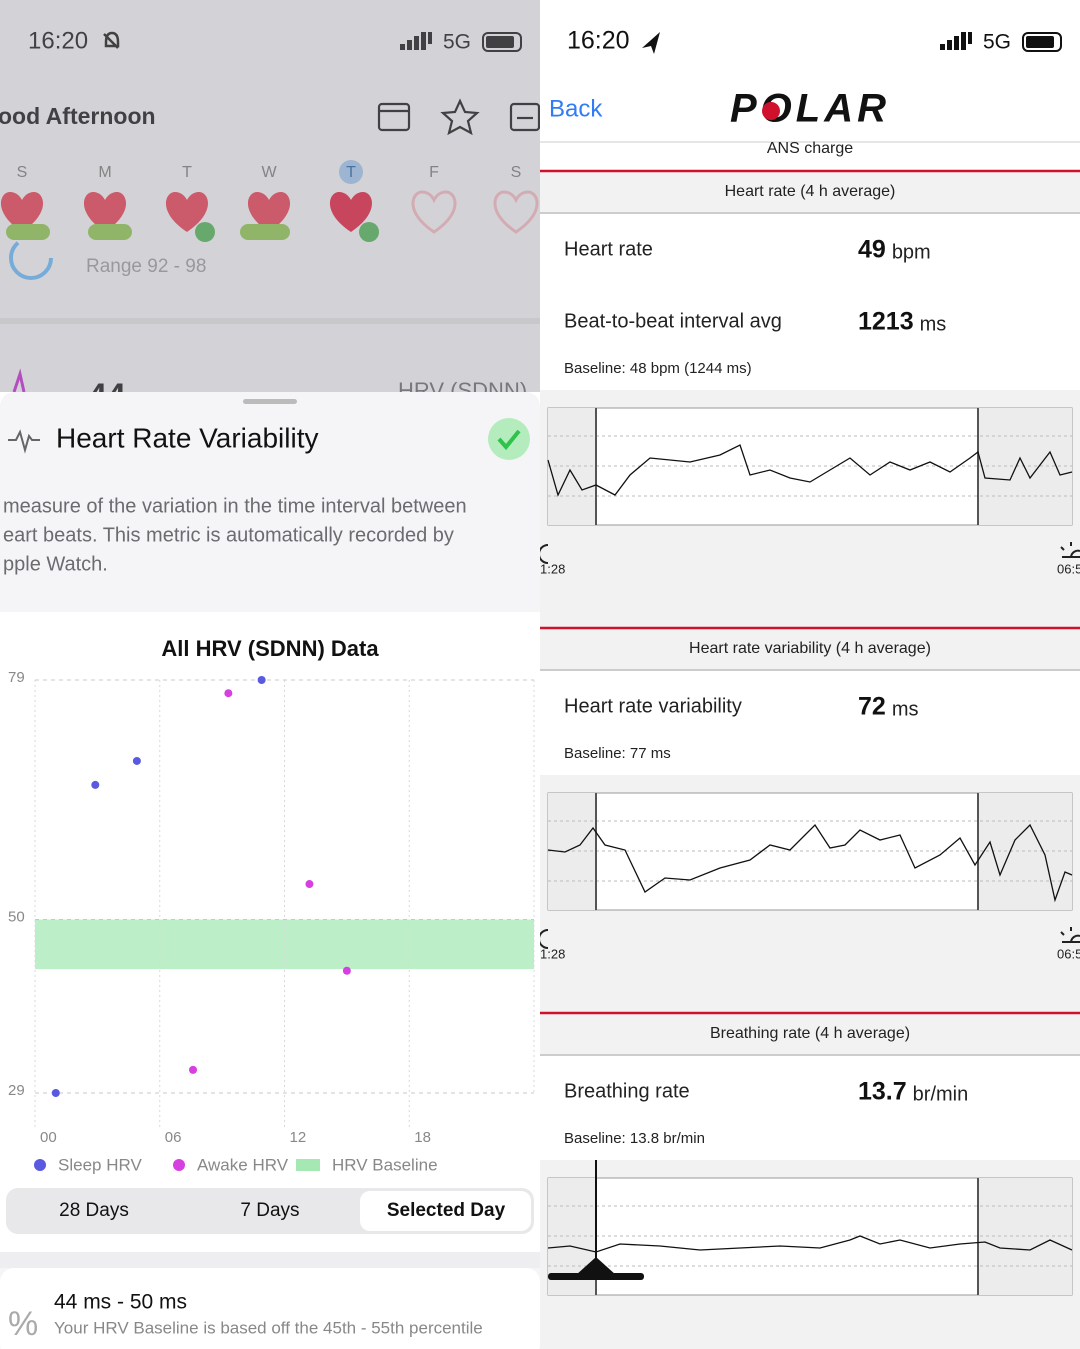 The height and width of the screenshot is (1349, 1080). Describe the element at coordinates (596, 1276) in the screenshot. I see `cursor-bar` at that location.